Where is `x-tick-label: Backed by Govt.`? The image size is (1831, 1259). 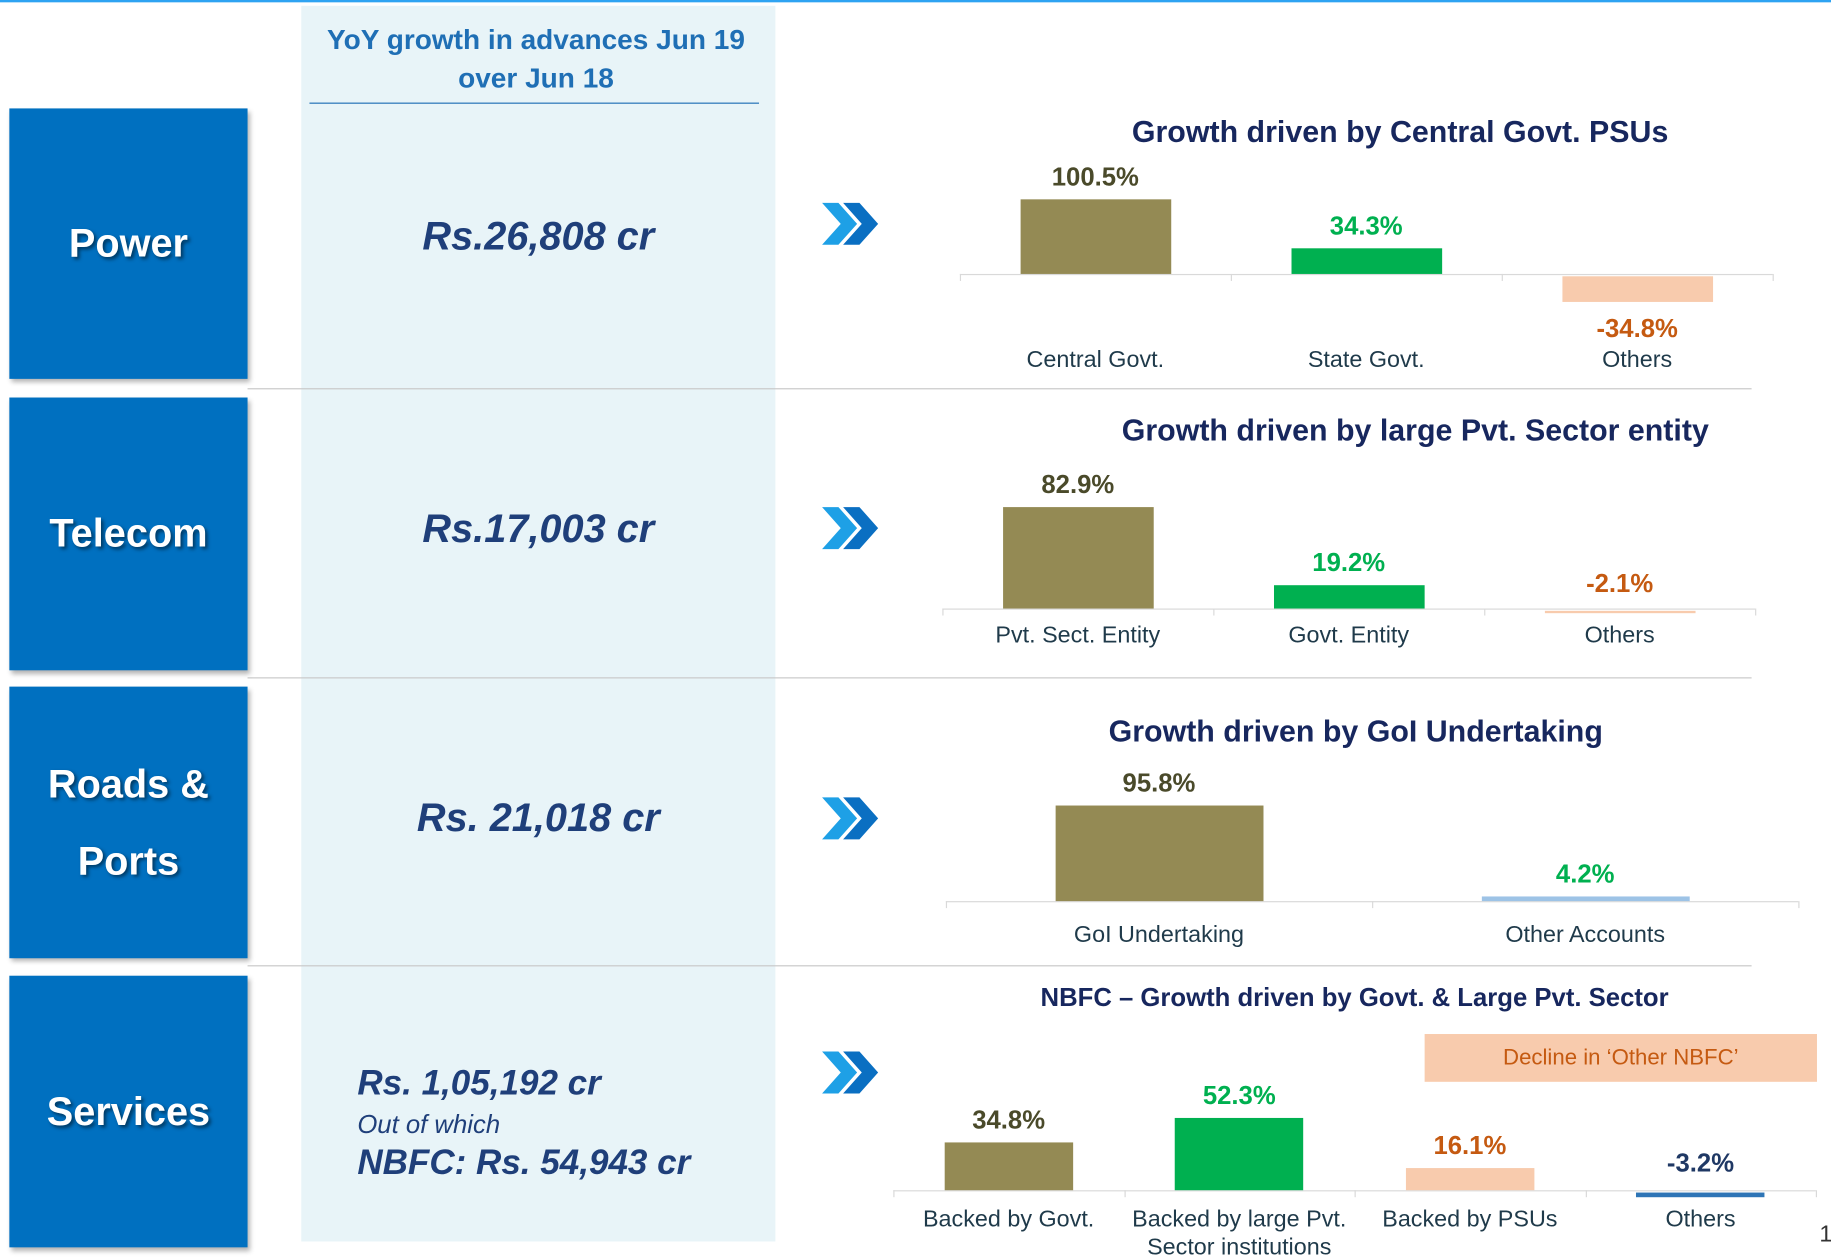 x-tick-label: Backed by Govt. is located at coordinates (1008, 1219).